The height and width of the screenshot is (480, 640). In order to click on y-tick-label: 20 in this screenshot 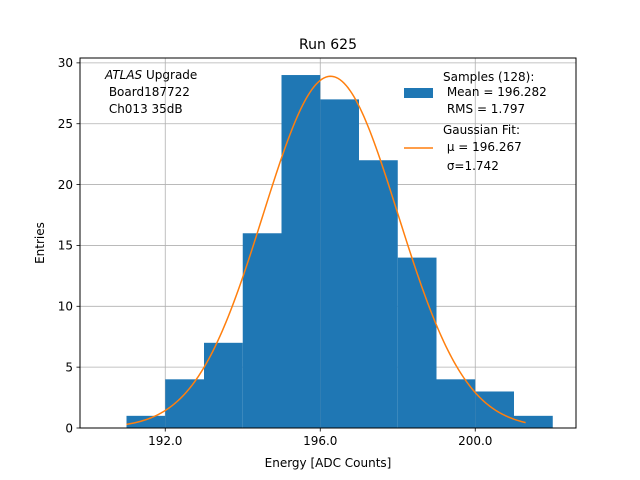, I will do `click(65, 185)`.